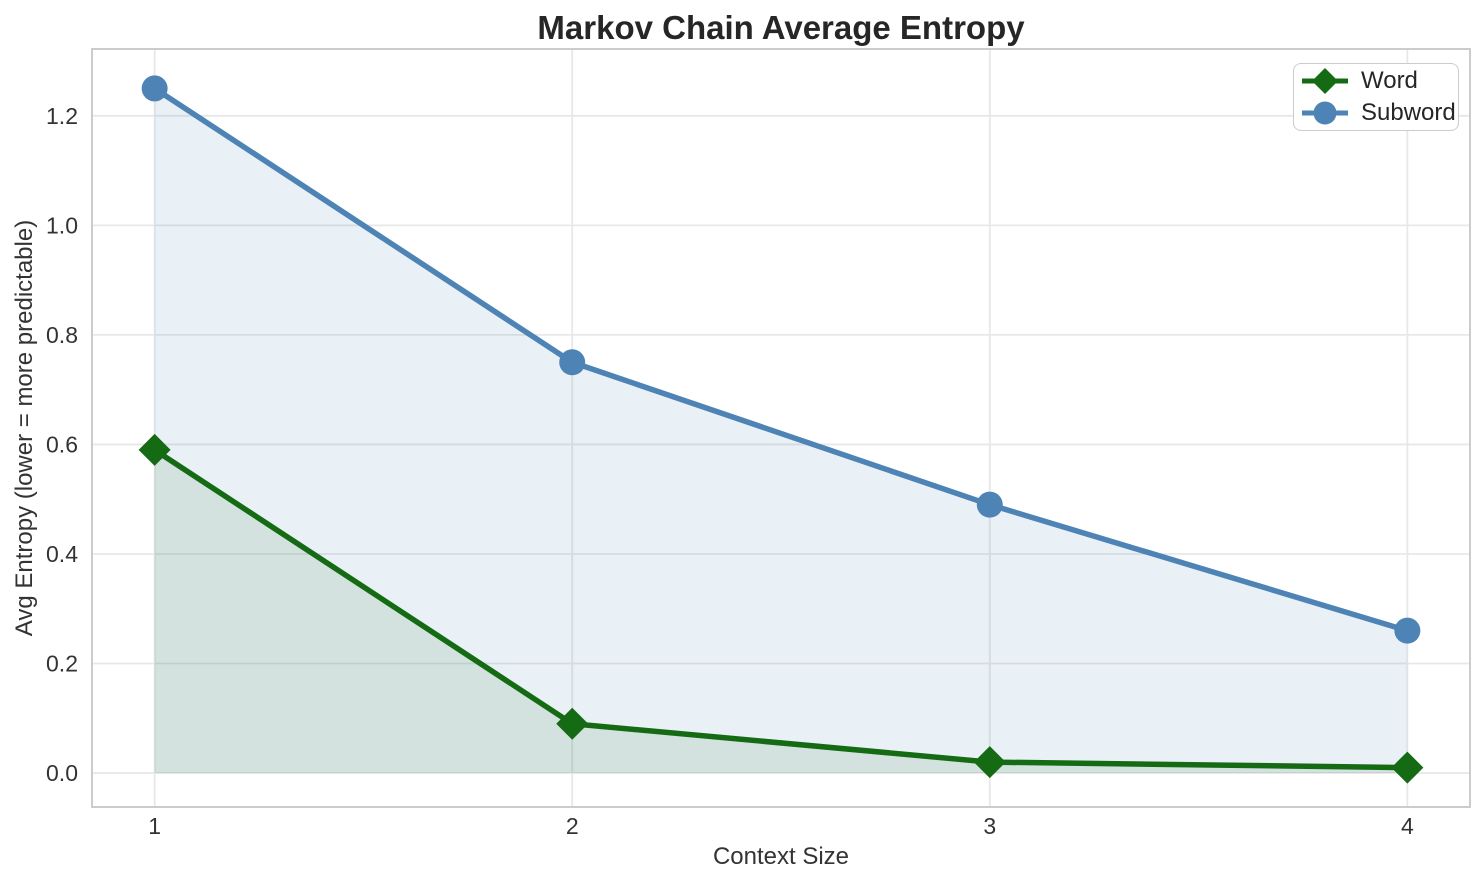 This screenshot has height=885, width=1484. I want to click on y-tick-label-0.4: 0.4, so click(62, 554).